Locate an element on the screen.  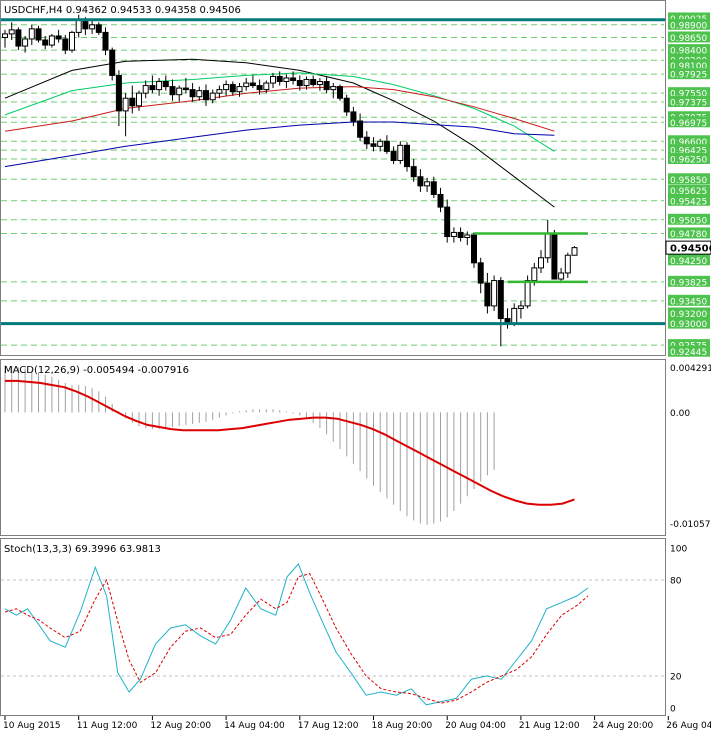
price-tick: 0.98400 is located at coordinates (689, 50).